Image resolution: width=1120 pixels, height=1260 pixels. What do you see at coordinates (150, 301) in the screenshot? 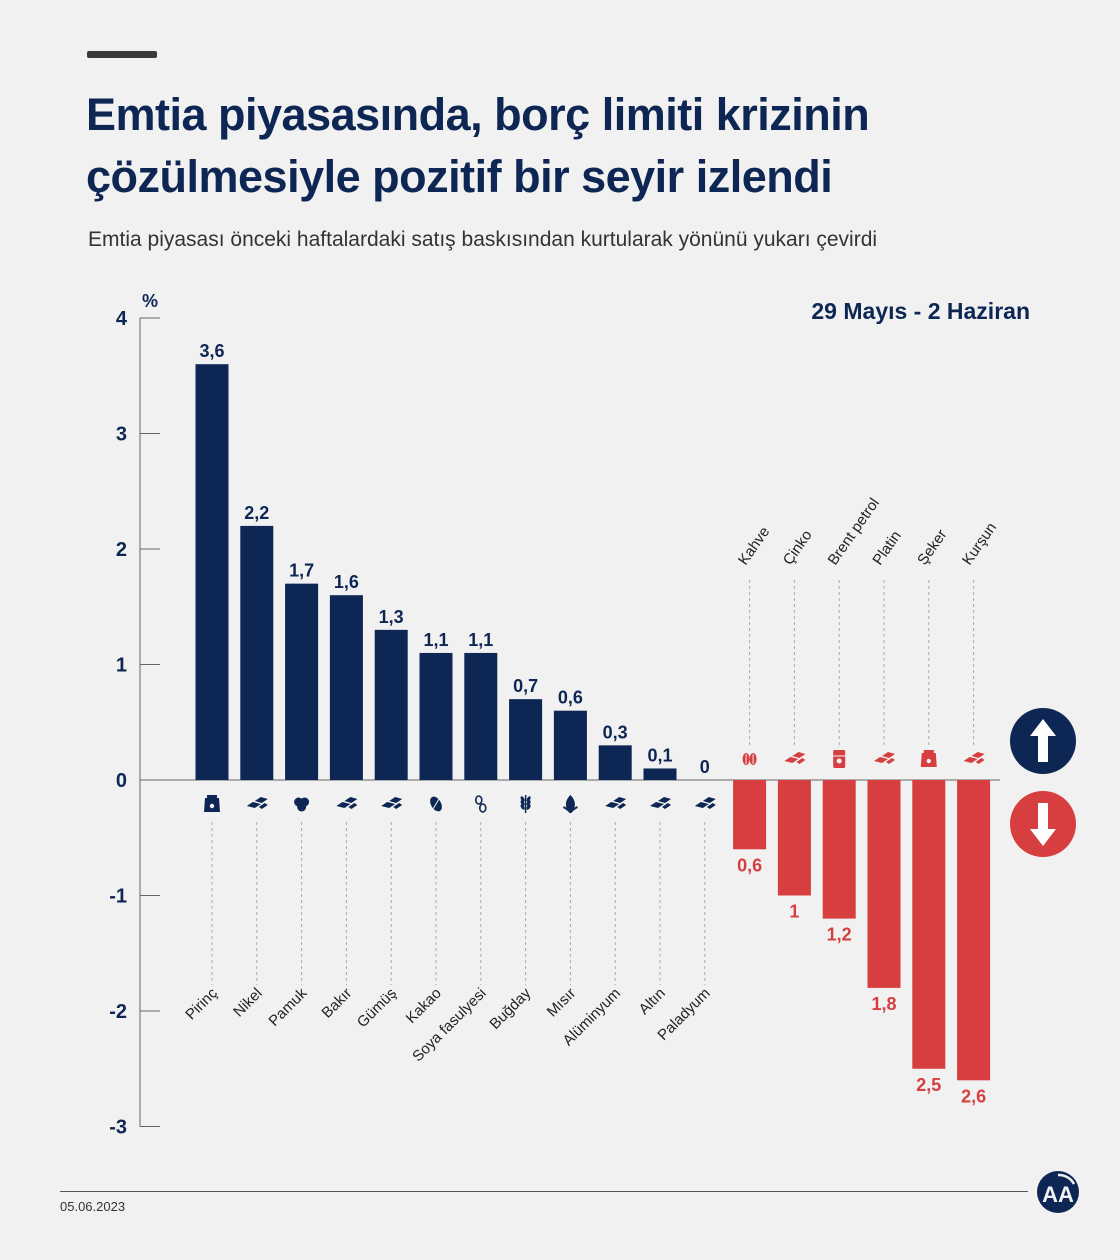
I see `y-axis-label: %` at bounding box center [150, 301].